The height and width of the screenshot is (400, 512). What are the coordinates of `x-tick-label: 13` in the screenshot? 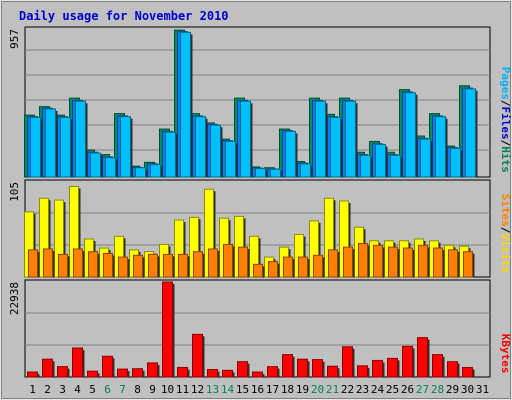 It's located at (212, 389).